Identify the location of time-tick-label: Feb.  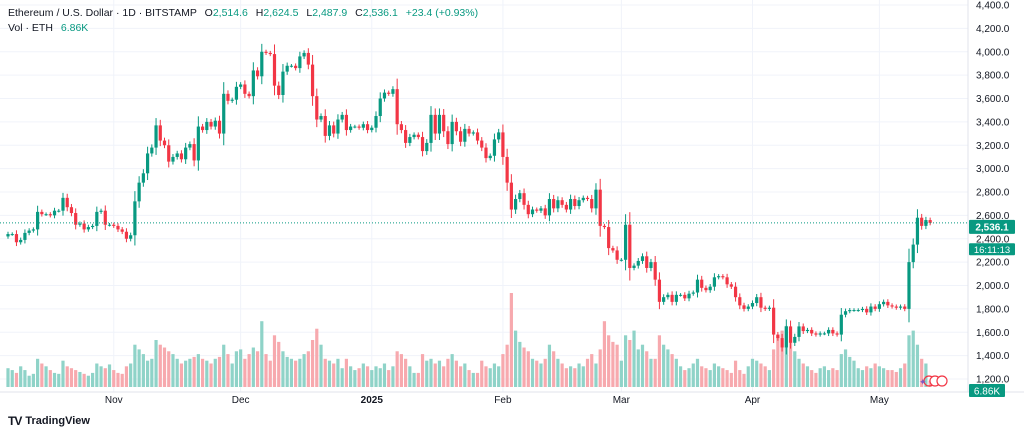
(503, 400).